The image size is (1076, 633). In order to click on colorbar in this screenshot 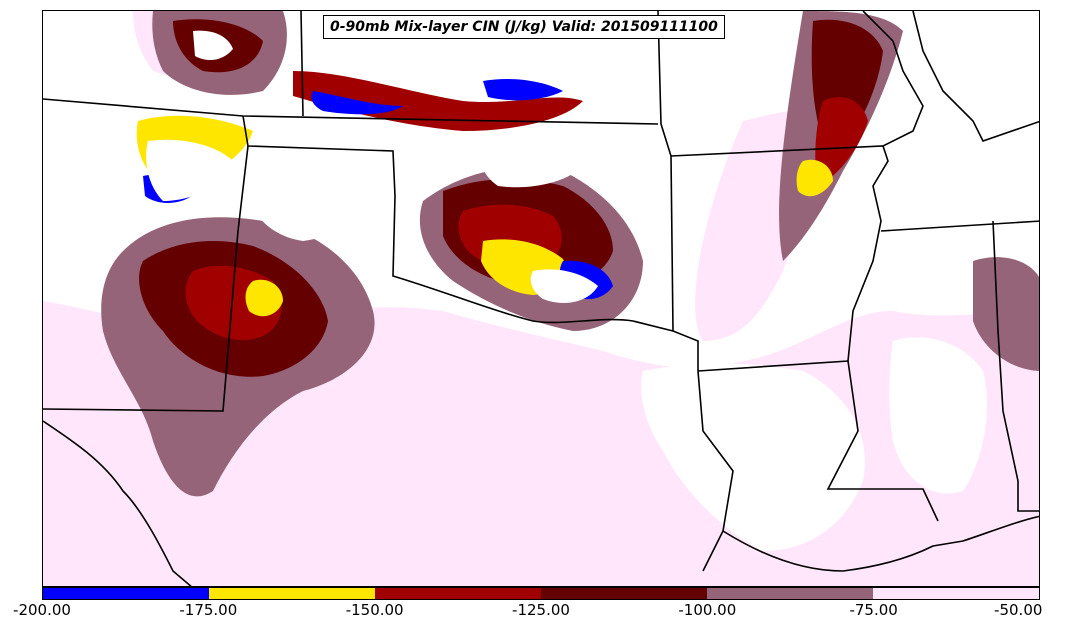, I will do `click(541, 593)`.